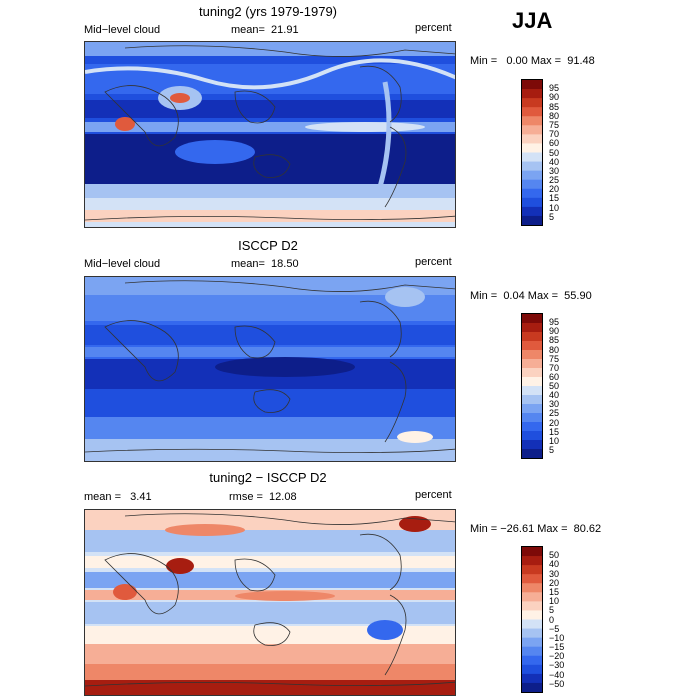  I want to click on panel-3-units-label: percent, so click(433, 495).